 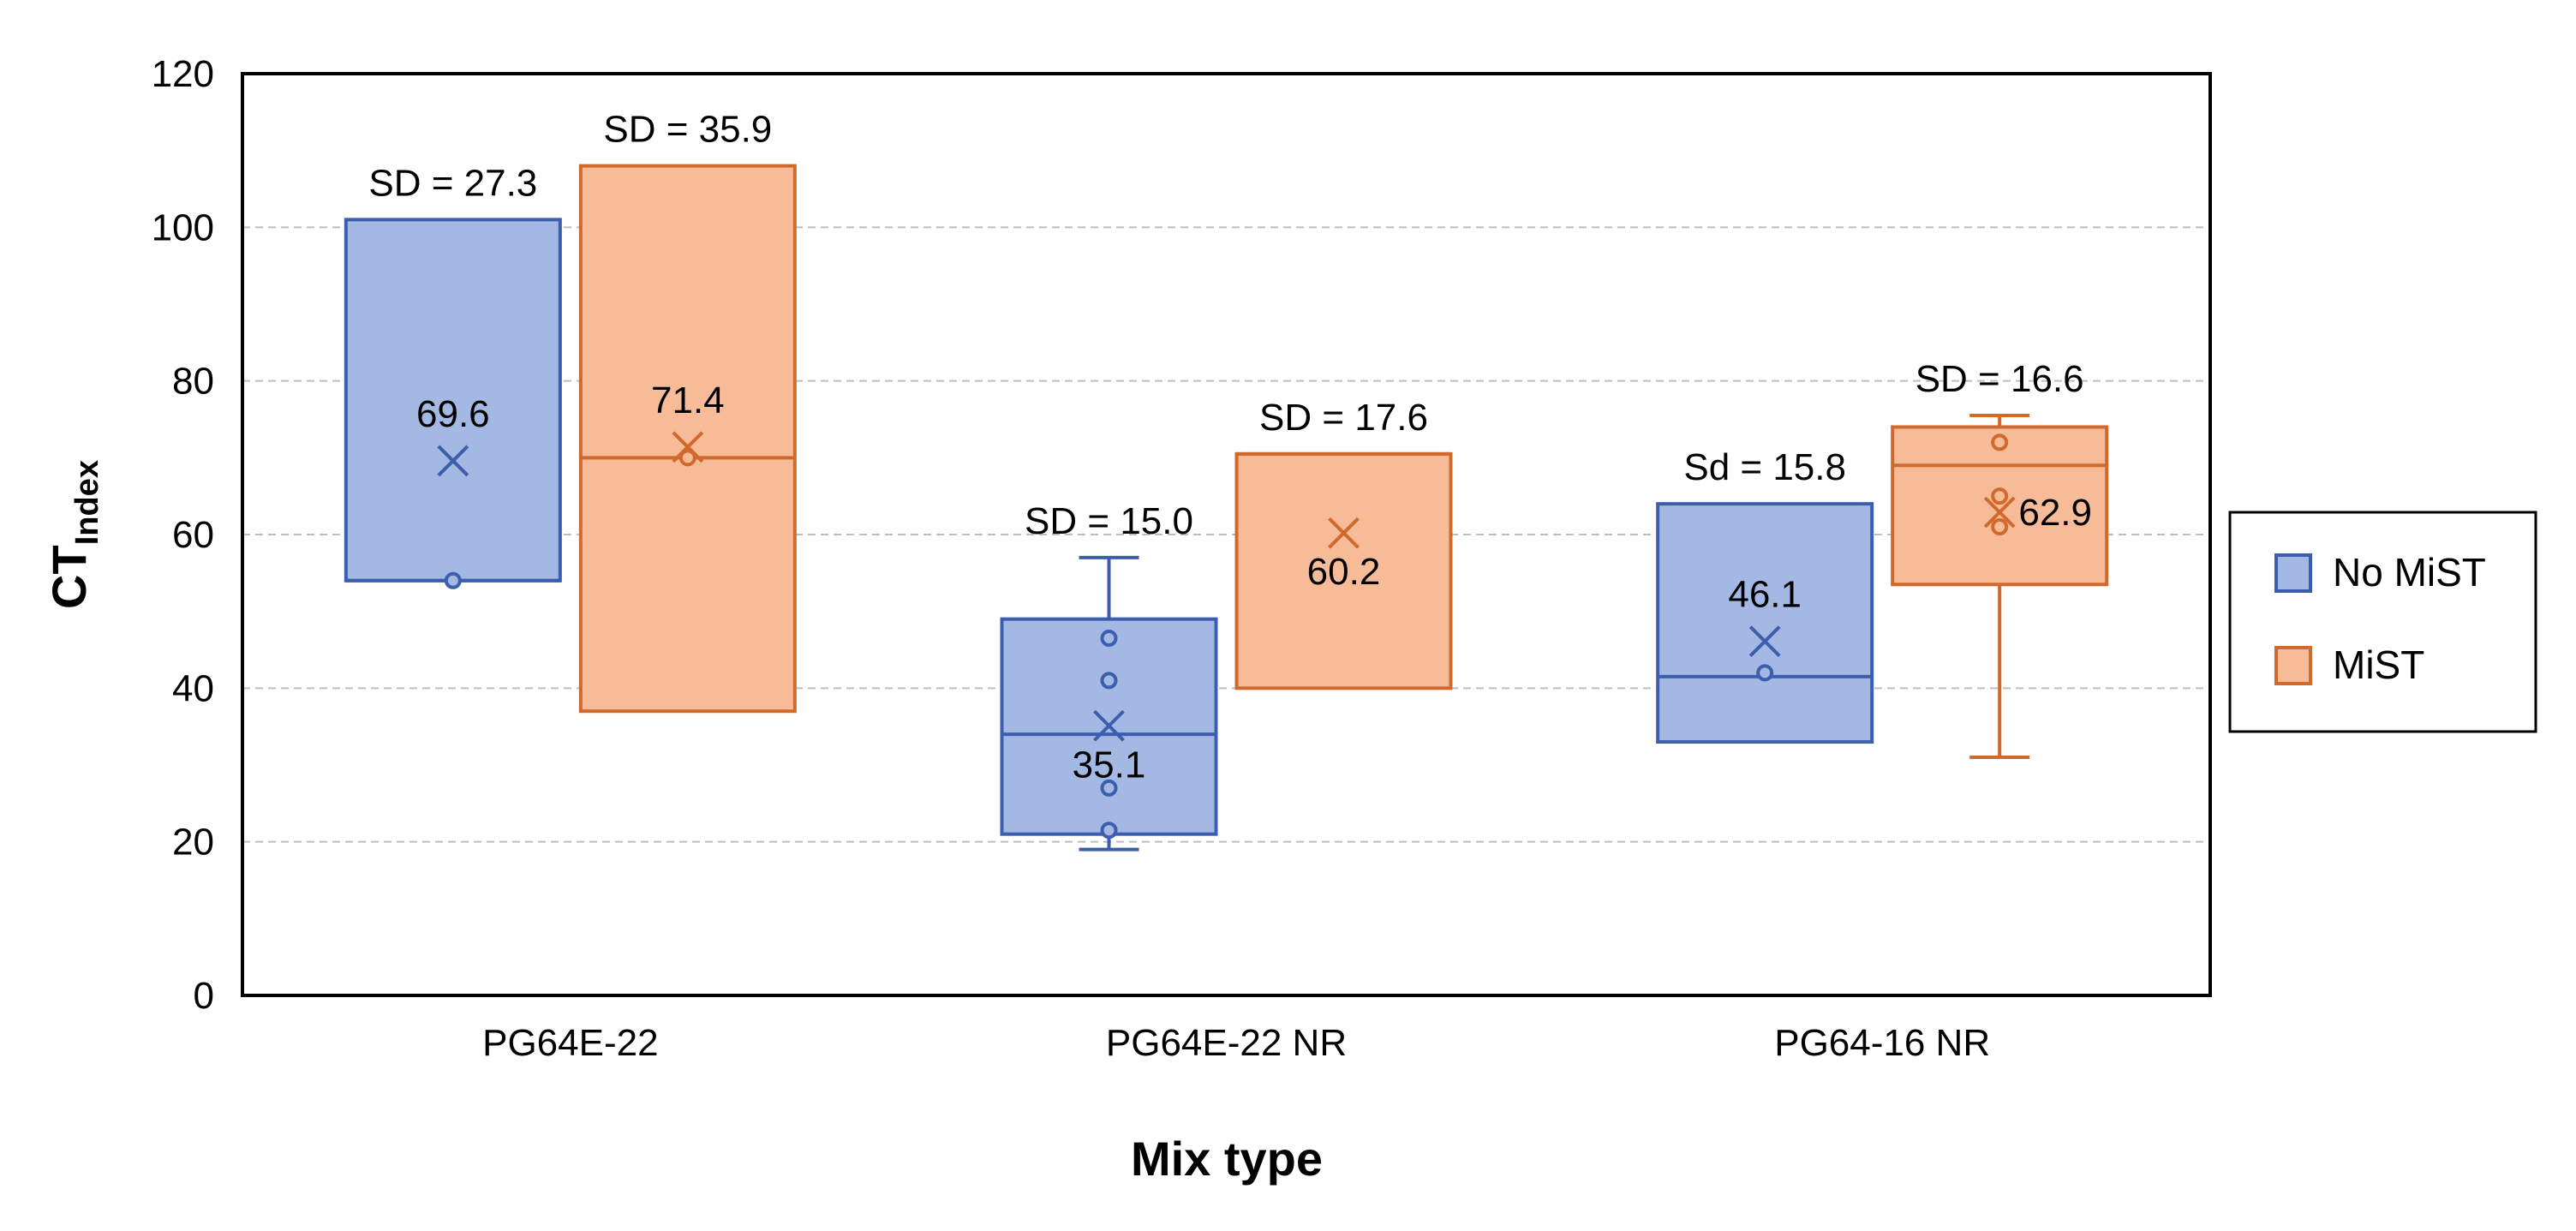 I want to click on mean-label: 71.4, so click(x=688, y=400).